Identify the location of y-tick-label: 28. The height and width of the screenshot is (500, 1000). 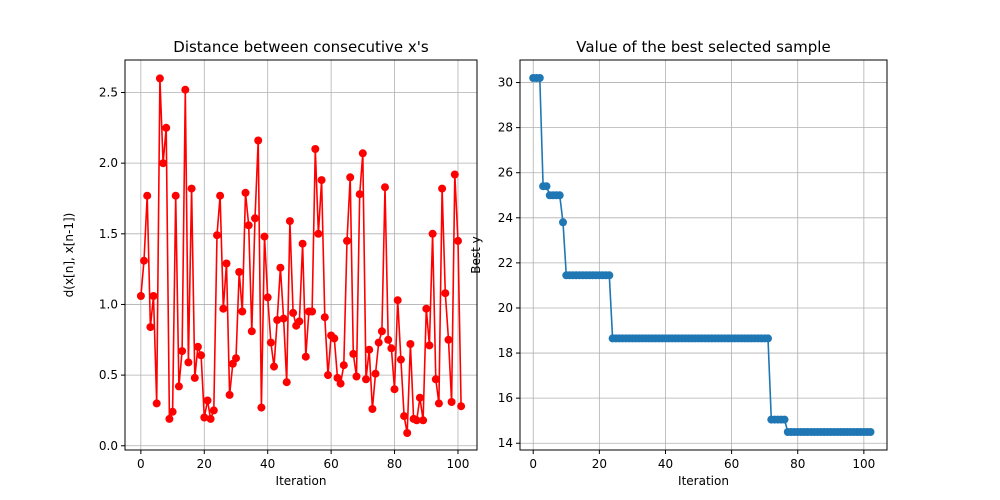
(505, 128).